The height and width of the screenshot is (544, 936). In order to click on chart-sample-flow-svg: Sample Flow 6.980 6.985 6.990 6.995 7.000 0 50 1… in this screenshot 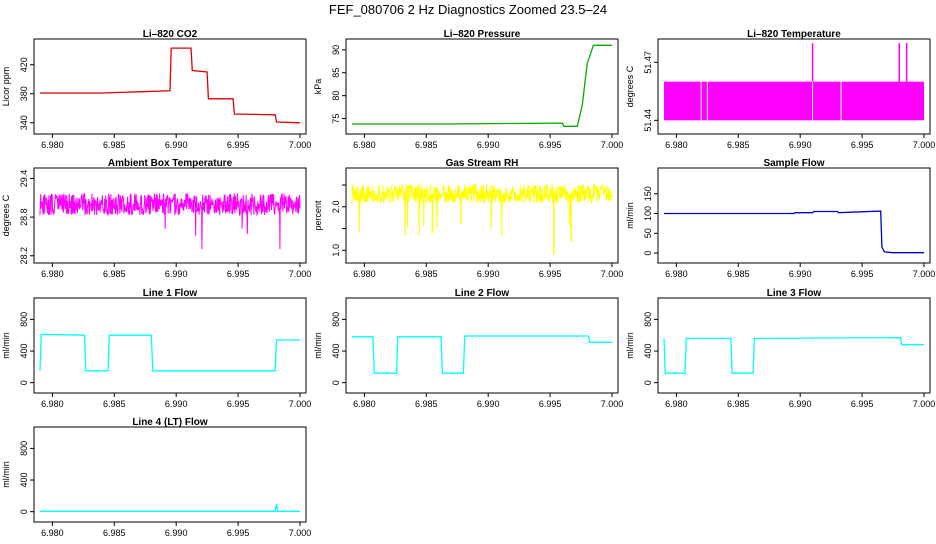, I will do `click(780, 218)`.